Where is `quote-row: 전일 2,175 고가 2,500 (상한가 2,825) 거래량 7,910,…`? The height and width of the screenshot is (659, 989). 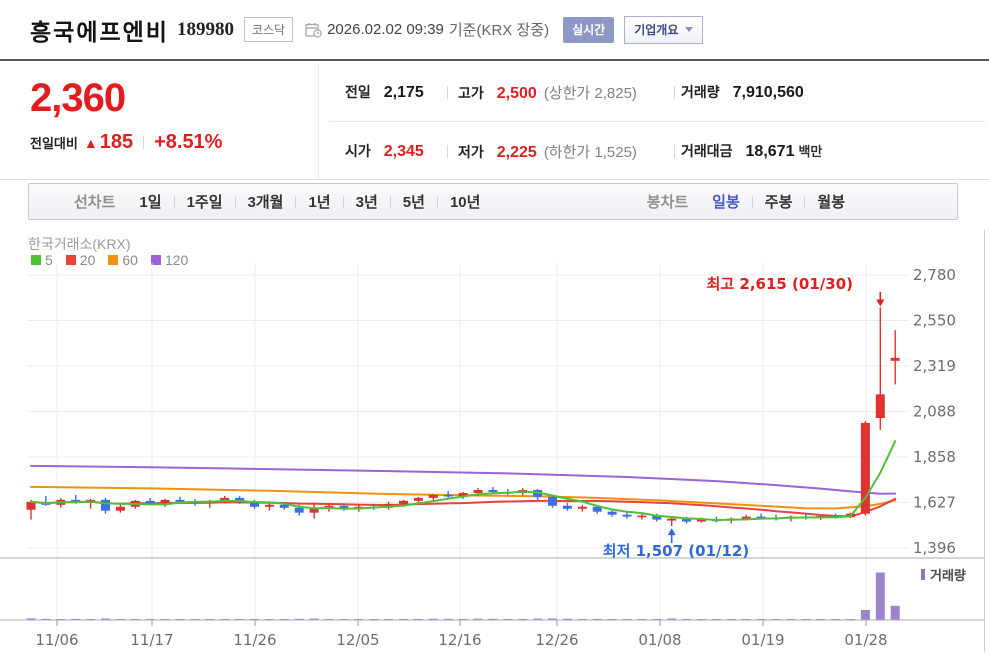
quote-row: 전일 2,175 고가 2,500 (상한가 2,825) 거래량 7,910,… is located at coordinates (657, 92).